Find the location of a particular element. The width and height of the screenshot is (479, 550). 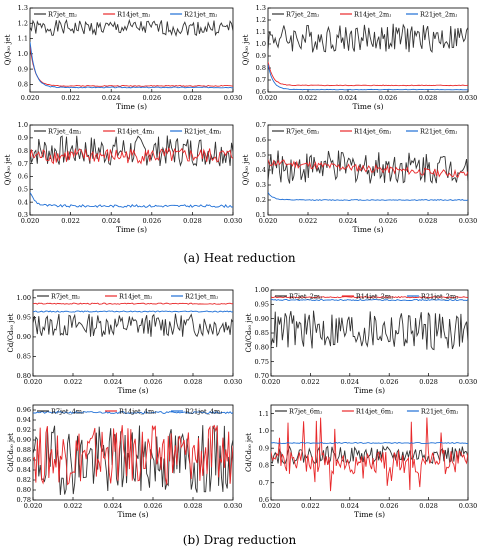

y-tick-label: 0.94 is located at coordinates (24, 420).